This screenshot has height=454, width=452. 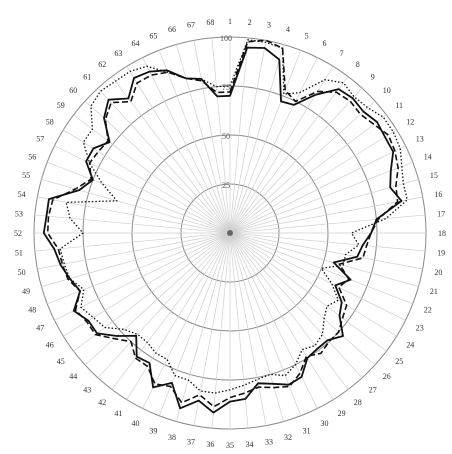 I want to click on category-label: 11, so click(x=399, y=105).